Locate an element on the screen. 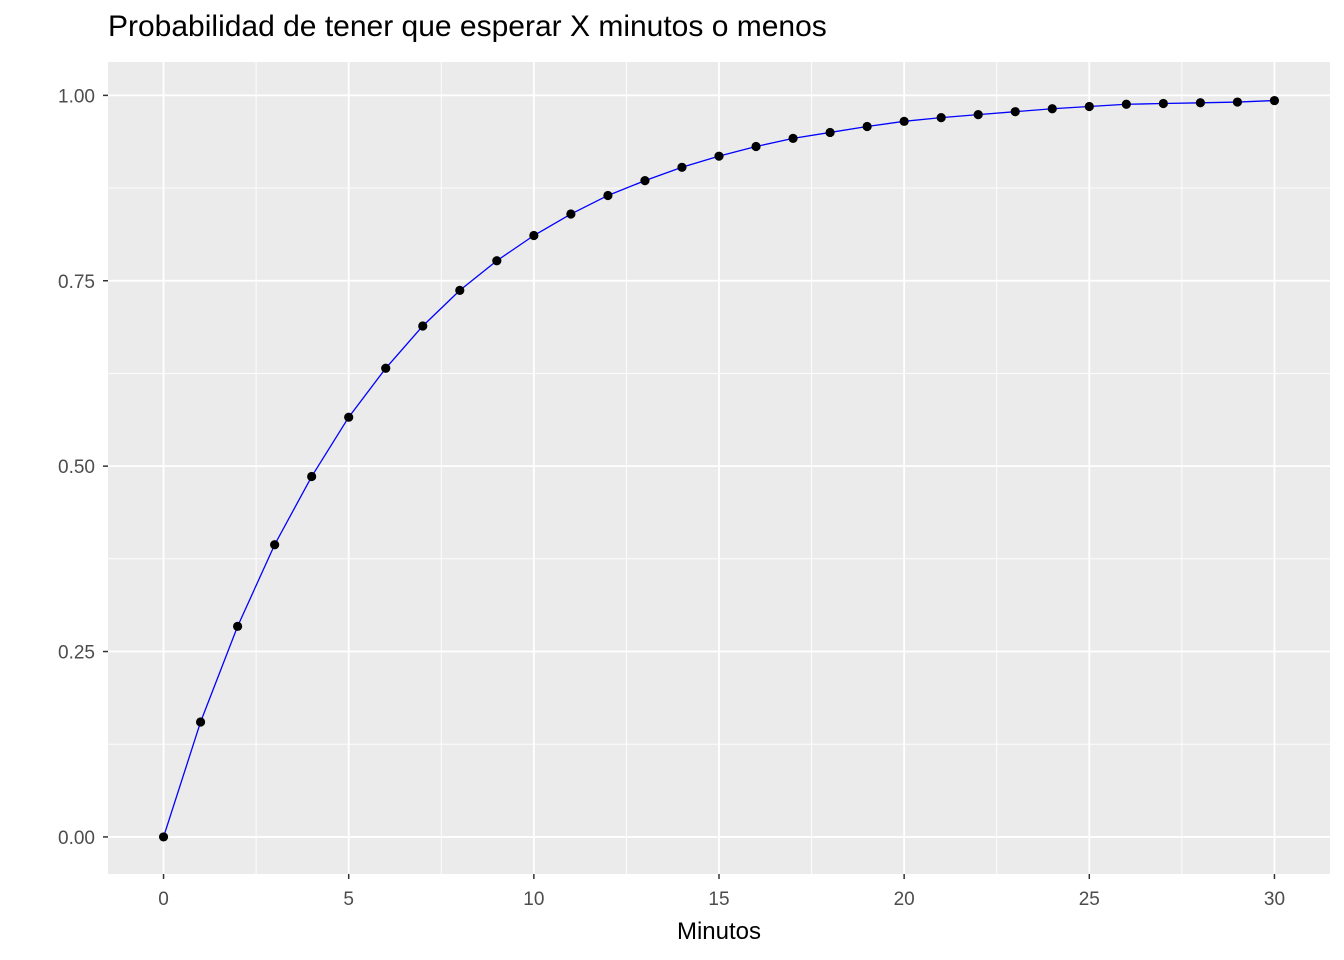  x-tick-label: 10 is located at coordinates (533, 899).